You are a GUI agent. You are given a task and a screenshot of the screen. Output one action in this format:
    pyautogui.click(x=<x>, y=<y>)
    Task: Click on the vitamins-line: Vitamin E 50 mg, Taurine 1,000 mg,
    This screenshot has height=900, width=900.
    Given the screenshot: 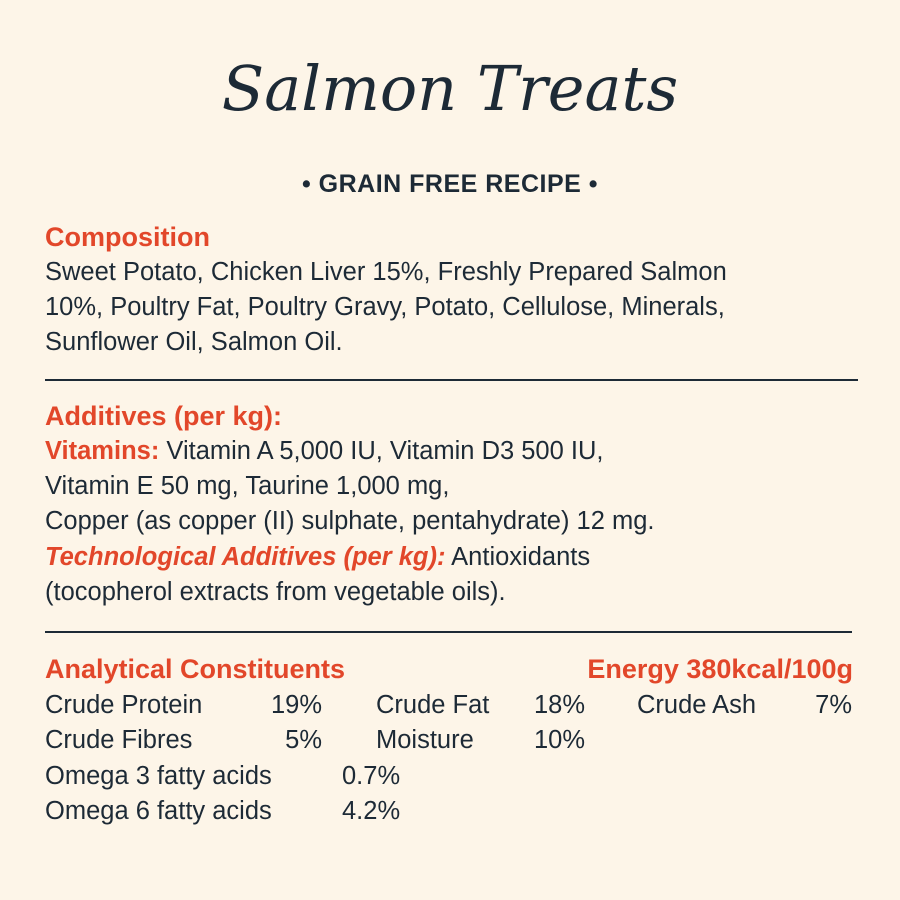 What is the action you would take?
    pyautogui.click(x=247, y=486)
    